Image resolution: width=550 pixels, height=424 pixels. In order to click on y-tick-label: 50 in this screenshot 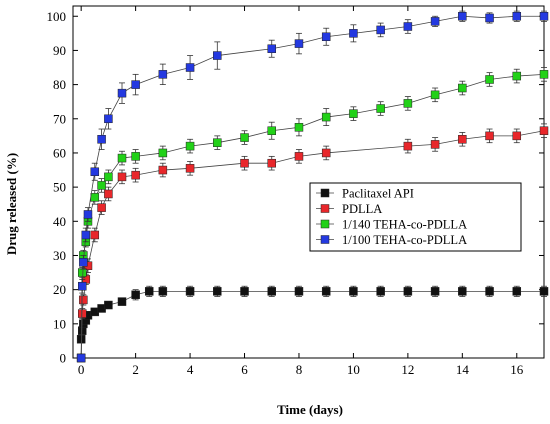, I will do `click(59, 187)`.